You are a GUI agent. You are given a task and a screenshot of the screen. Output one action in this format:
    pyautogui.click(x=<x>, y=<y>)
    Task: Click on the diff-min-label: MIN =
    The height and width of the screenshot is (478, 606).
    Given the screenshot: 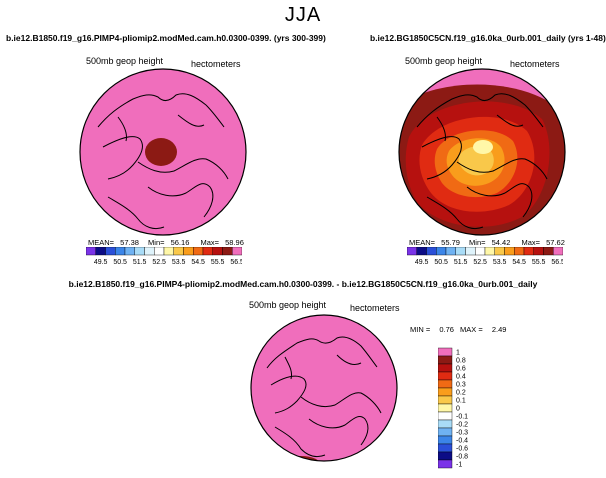 What is the action you would take?
    pyautogui.click(x=420, y=329)
    